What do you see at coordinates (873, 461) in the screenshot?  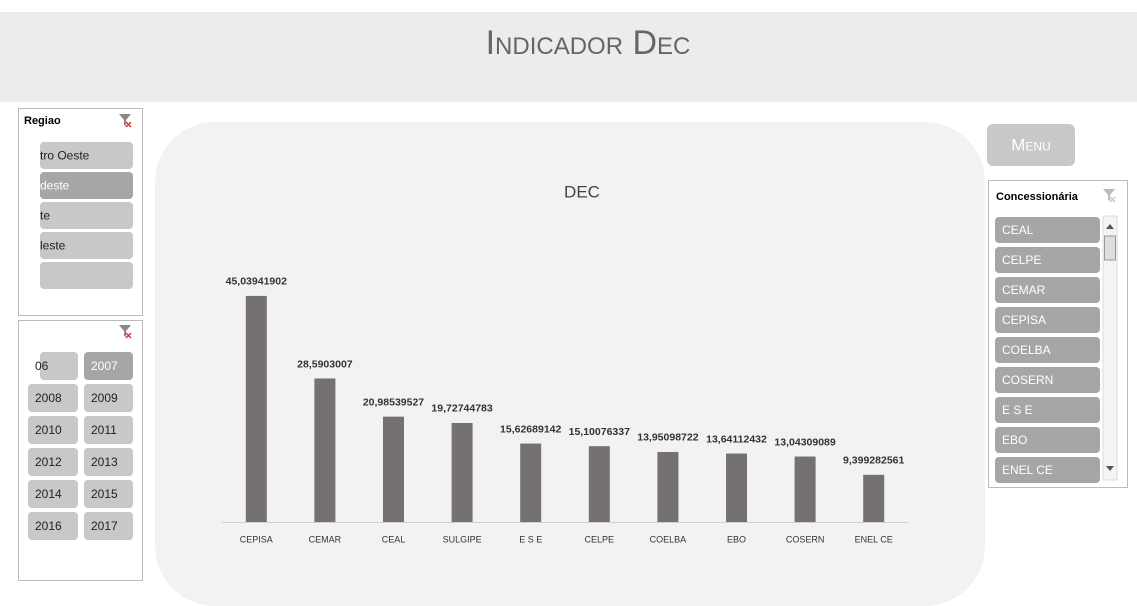 I see `data-label: 9,399282561` at bounding box center [873, 461].